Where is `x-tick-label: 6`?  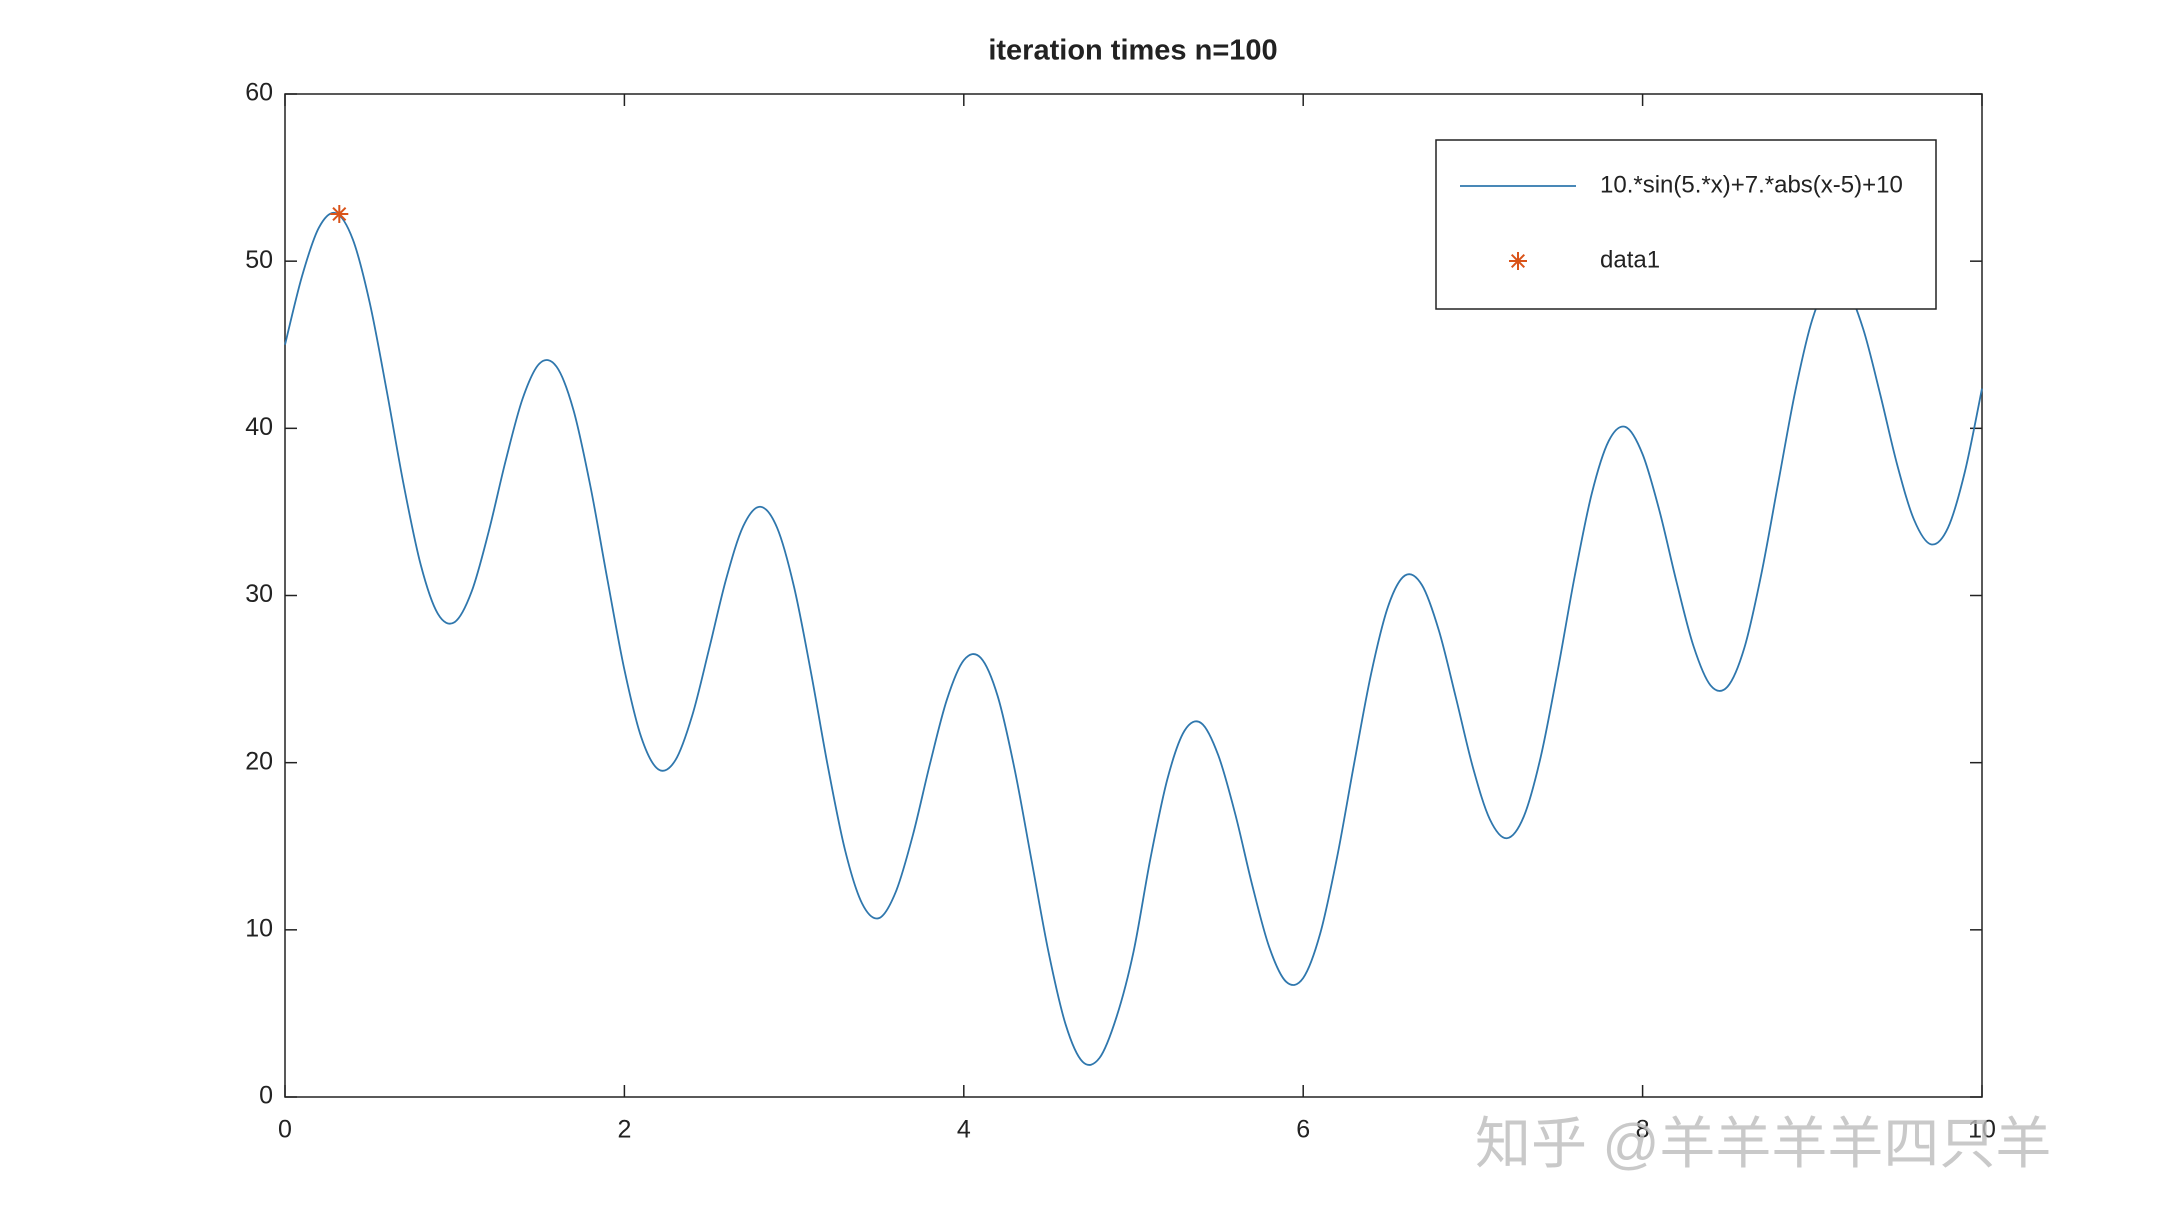 x-tick-label: 6 is located at coordinates (1303, 1130).